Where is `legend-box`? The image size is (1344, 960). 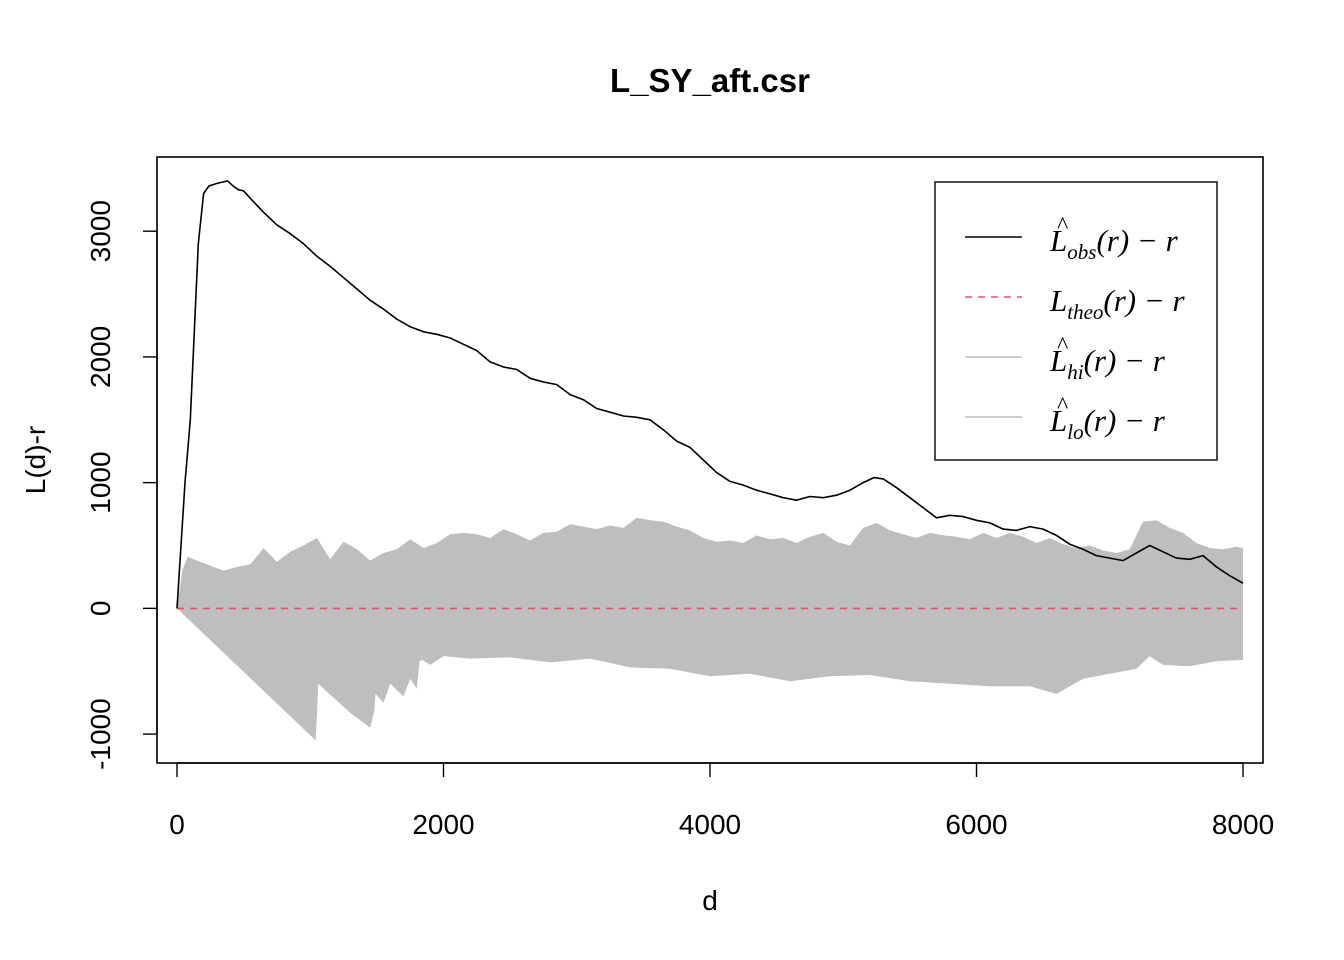
legend-box is located at coordinates (1076, 321).